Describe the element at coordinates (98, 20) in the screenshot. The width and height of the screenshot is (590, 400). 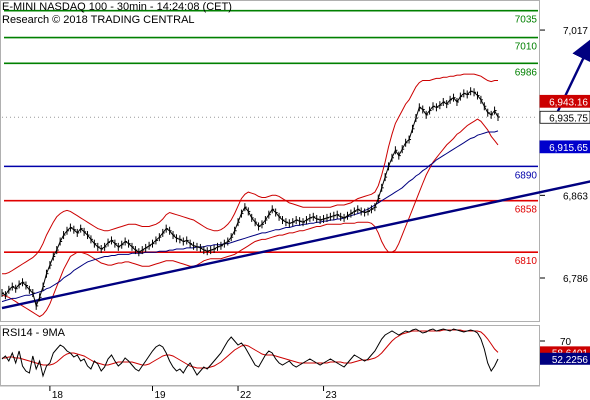
I see `chart-subtitle: Research © 2018 TRADING CENTRAL` at that location.